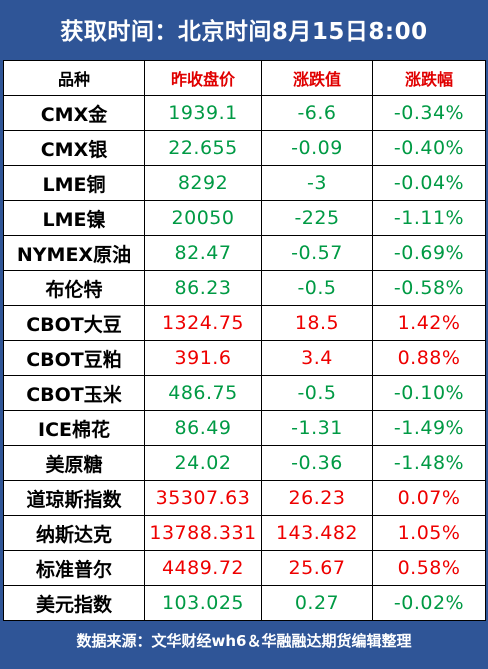  Describe the element at coordinates (74, 218) in the screenshot. I see `commodity-name-cell: LME镍` at that location.